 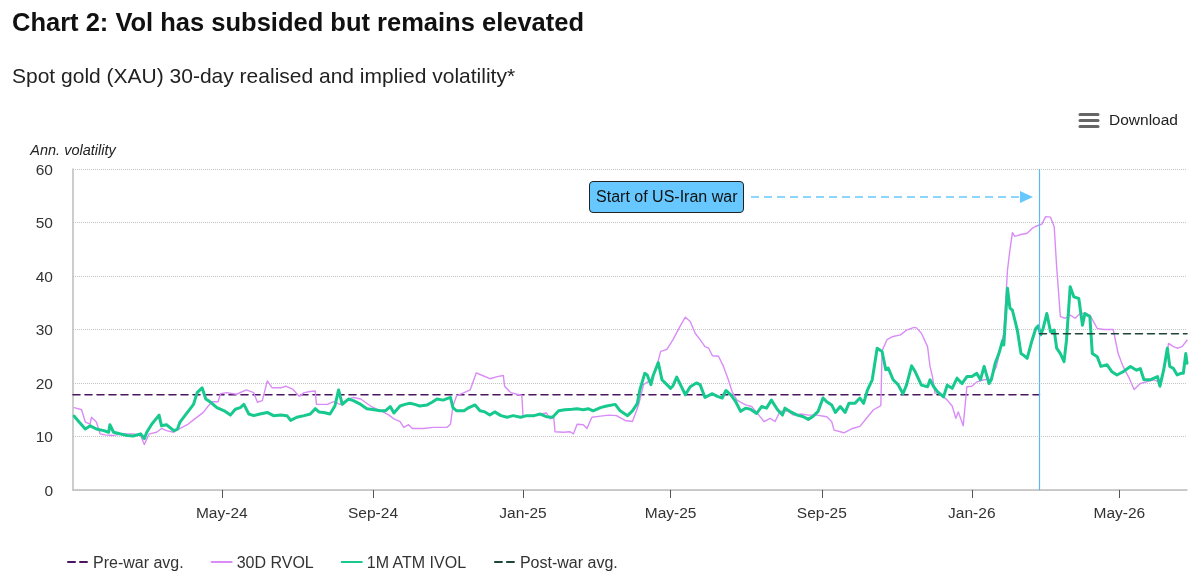 I want to click on y-tick-label: 50, so click(x=44, y=222).